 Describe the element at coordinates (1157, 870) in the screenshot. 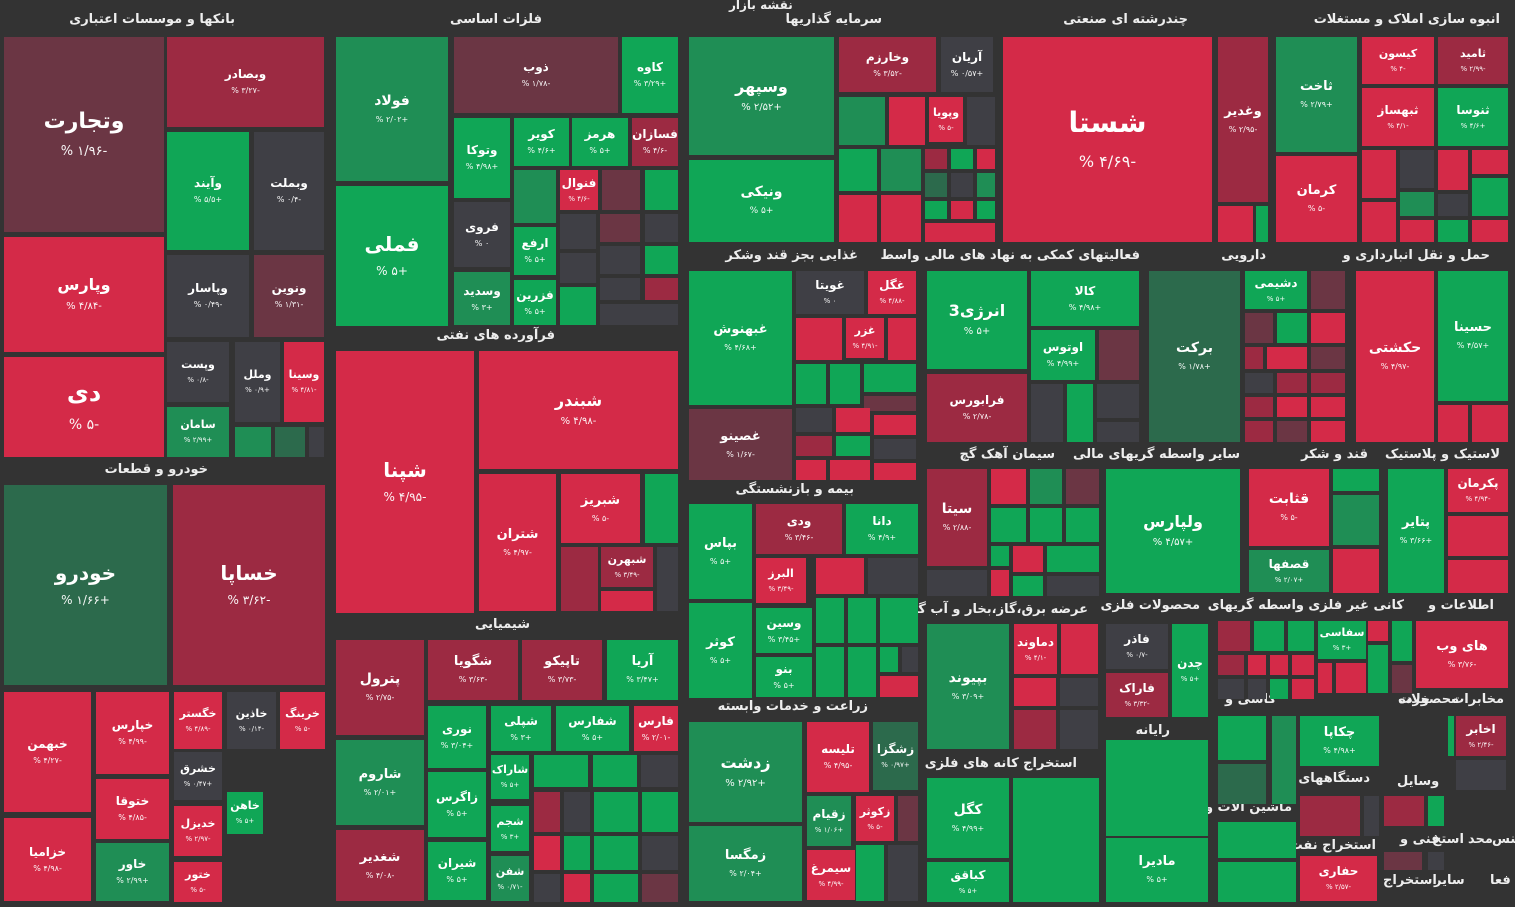

I see `treemap-tile: مادیرا +۵ %` at that location.